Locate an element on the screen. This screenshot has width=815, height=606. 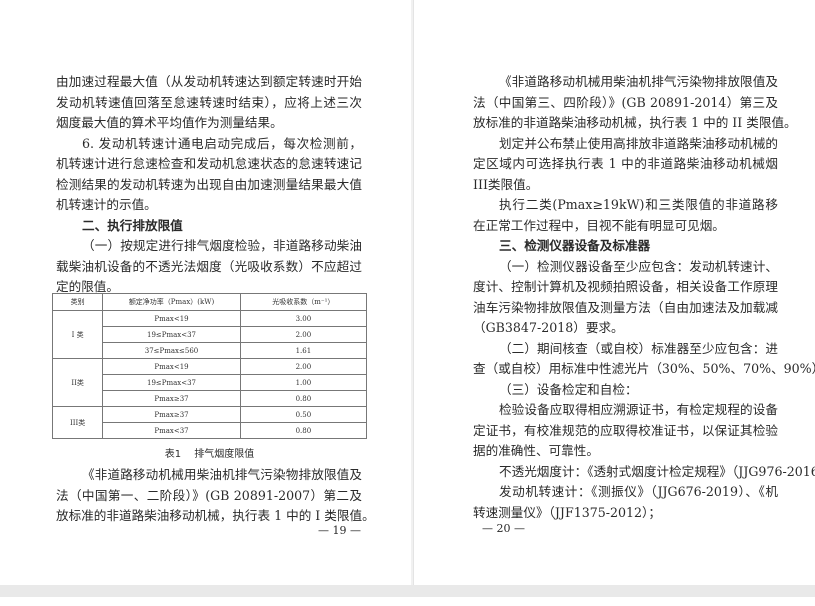
paragraph-line: III类限值。 is located at coordinates (506, 184).